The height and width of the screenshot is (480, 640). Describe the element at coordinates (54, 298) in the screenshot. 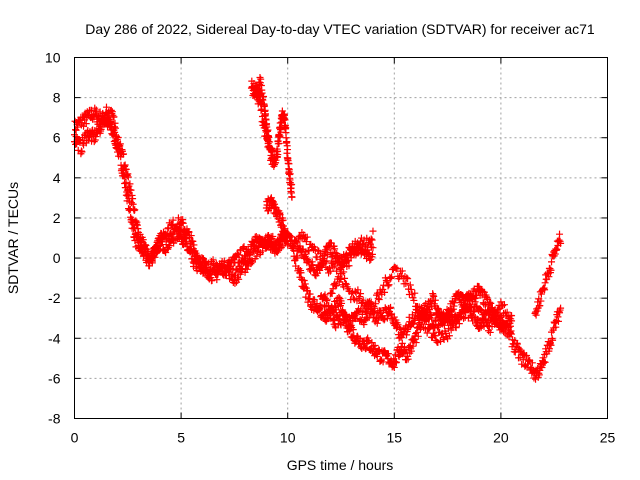

I see `y-tick-label: -2` at that location.